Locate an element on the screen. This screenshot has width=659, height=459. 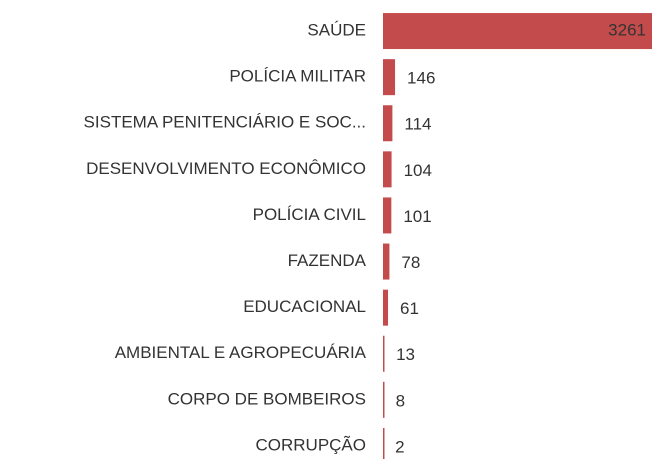
value-label: 146 is located at coordinates (421, 78).